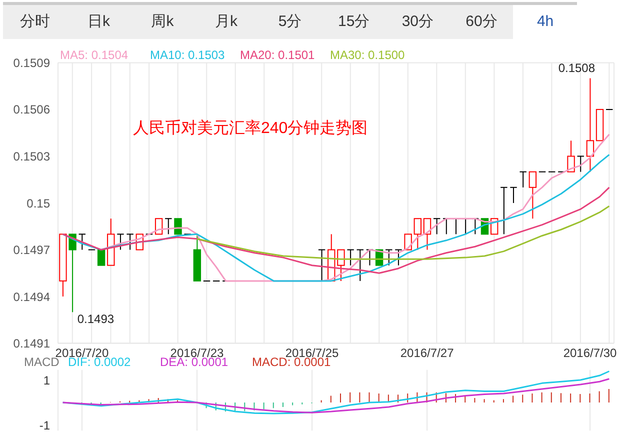  Describe the element at coordinates (162, 21) in the screenshot. I see `text: 周k` at that location.